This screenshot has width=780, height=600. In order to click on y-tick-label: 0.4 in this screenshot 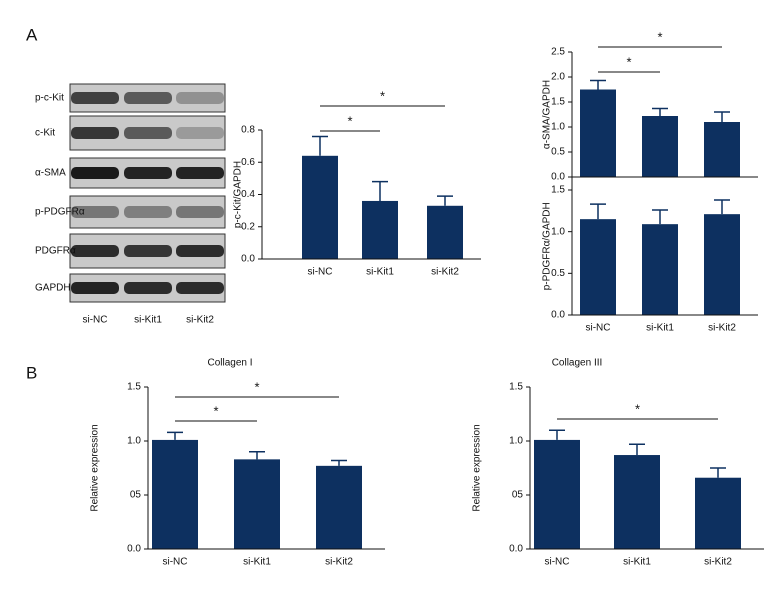, I will do `click(248, 194)`.